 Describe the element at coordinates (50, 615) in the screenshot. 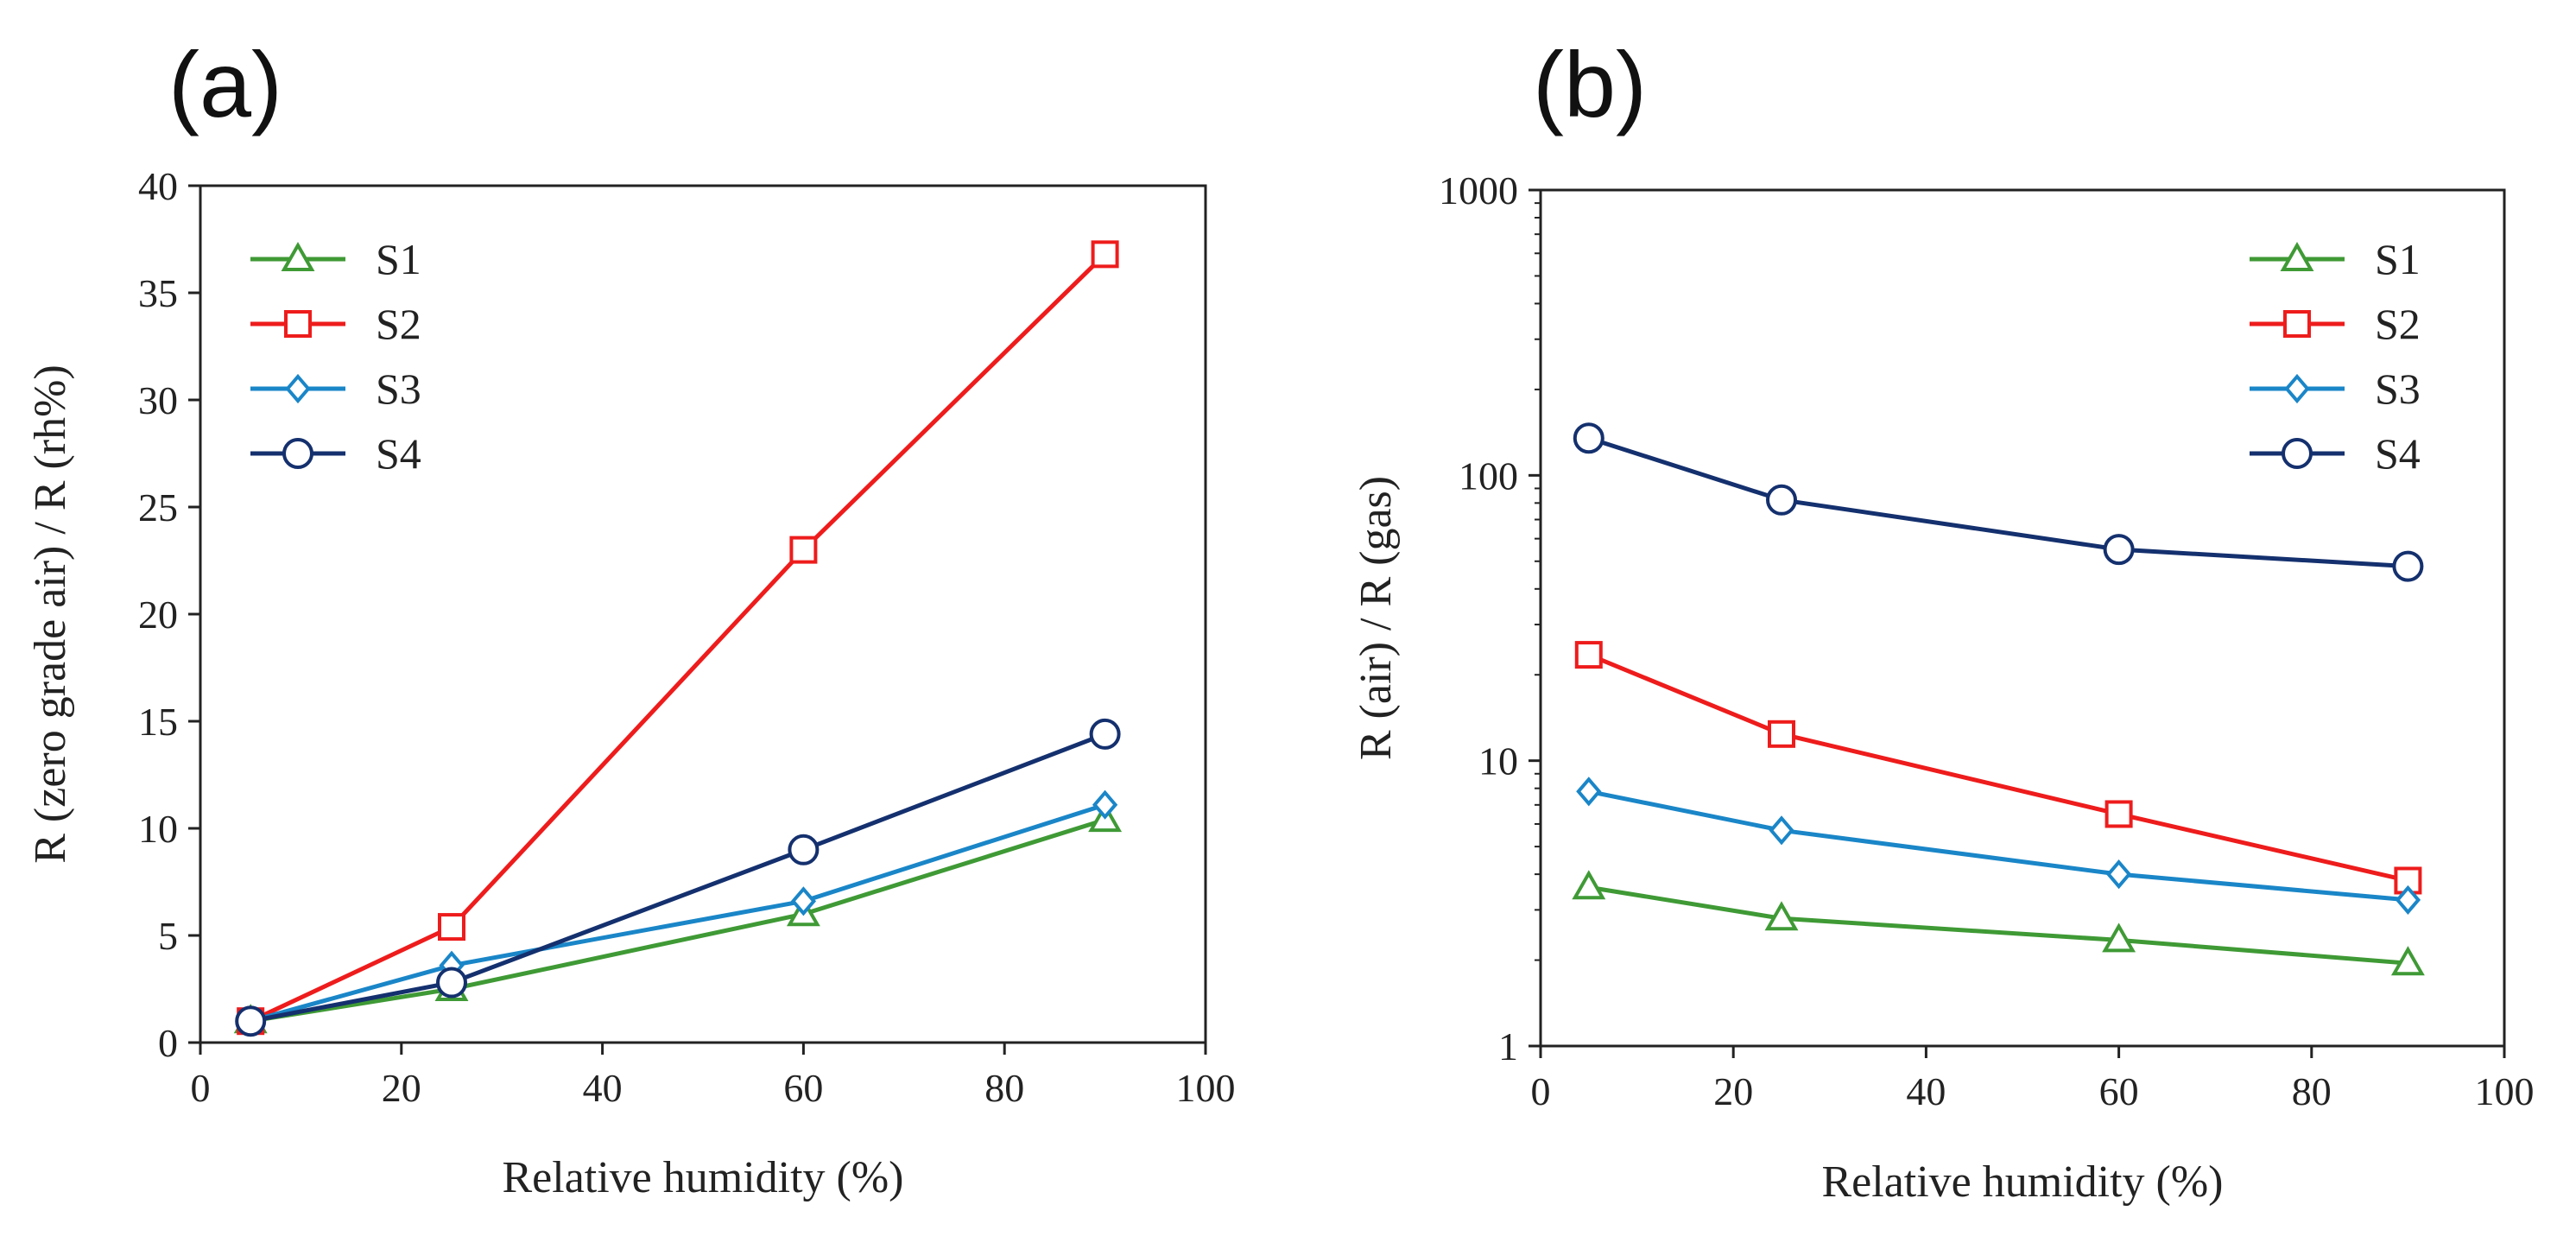

I see `panel-a-y-axis-title: R (zero grade air) / R (rh%)` at that location.